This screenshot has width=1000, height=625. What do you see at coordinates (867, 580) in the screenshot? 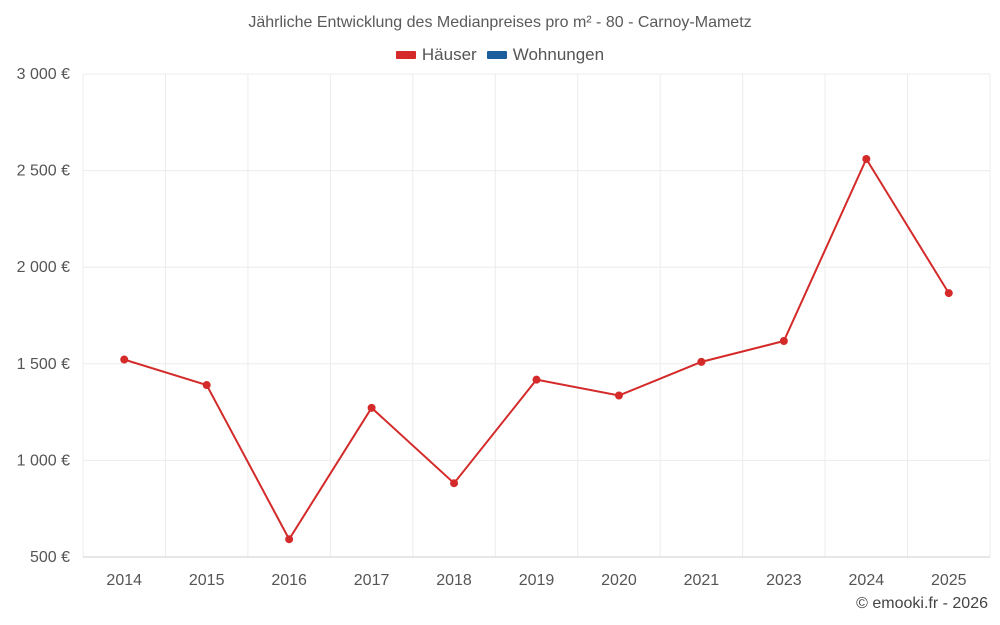
I see `x-tick-label: 2024` at bounding box center [867, 580].